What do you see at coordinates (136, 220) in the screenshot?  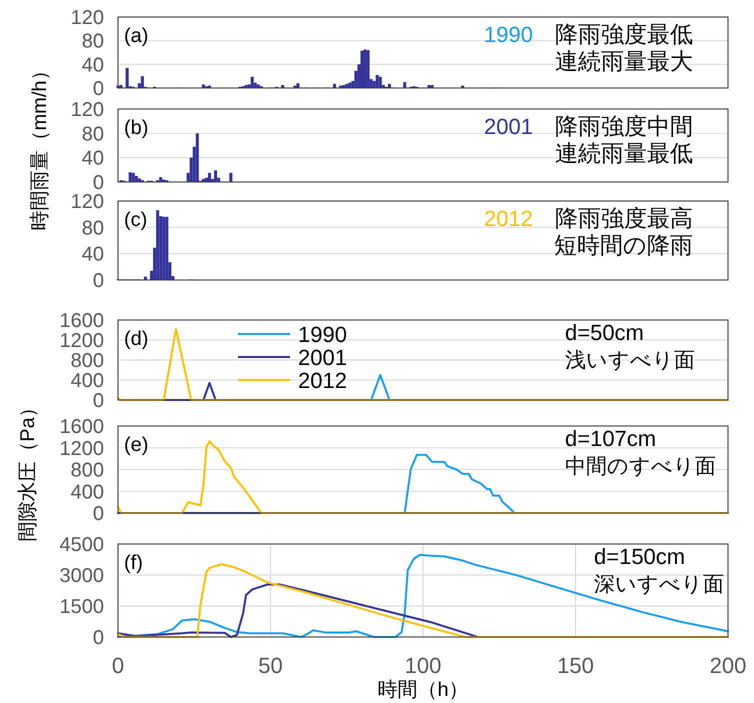 I see `annotation: (c)` at bounding box center [136, 220].